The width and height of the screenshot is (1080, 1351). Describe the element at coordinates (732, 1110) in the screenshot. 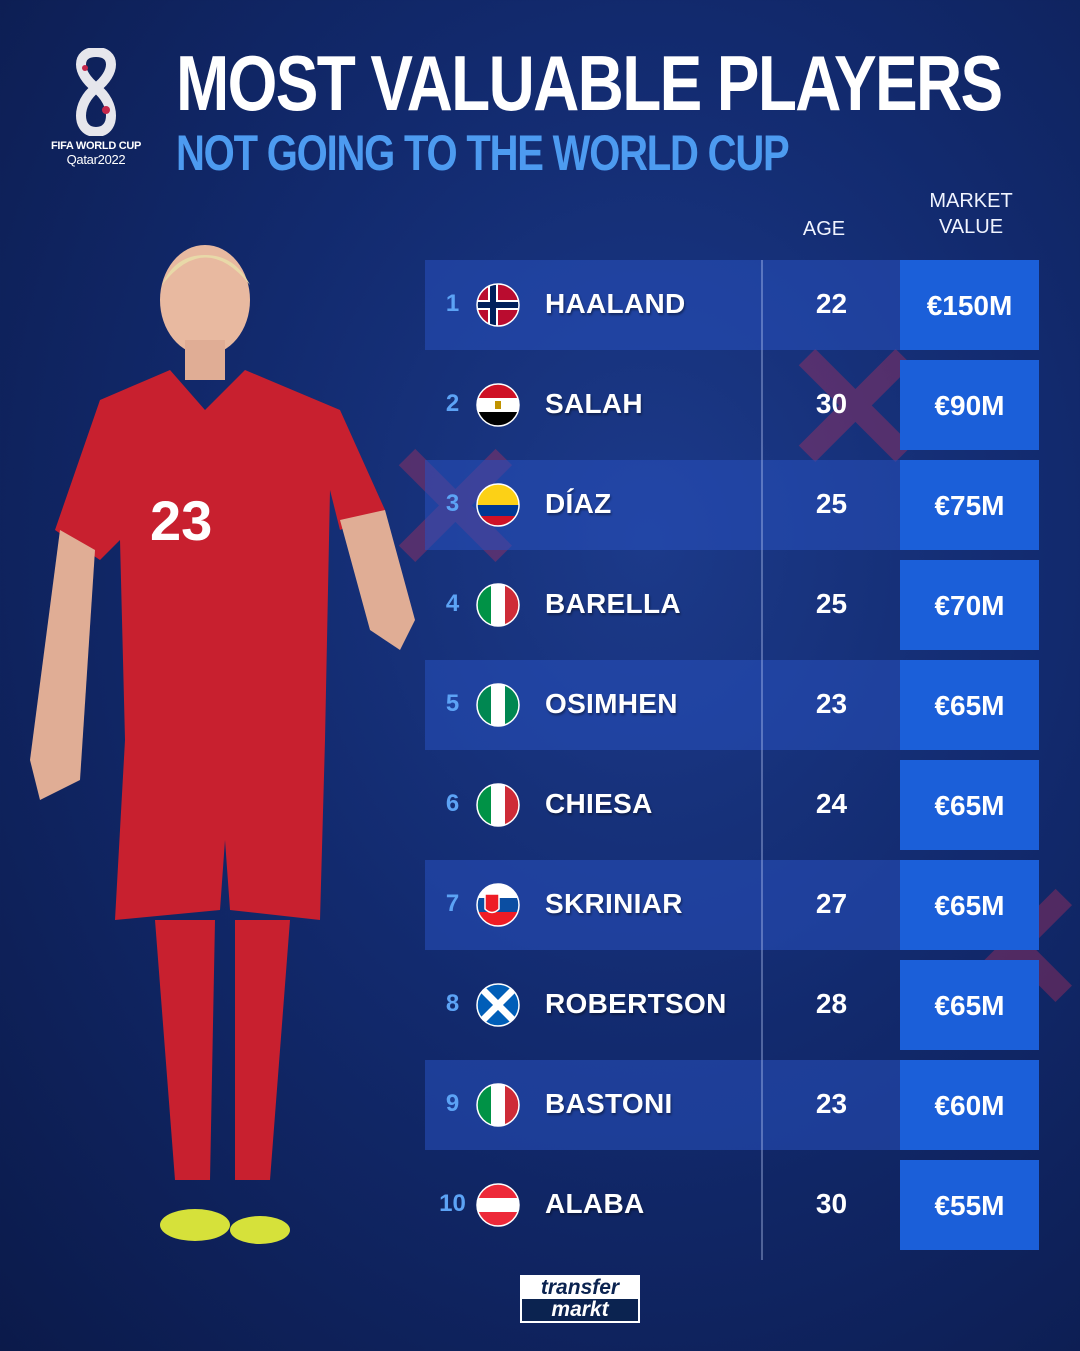

I see `player-row: 9 BASTONI 23 €60M` at that location.